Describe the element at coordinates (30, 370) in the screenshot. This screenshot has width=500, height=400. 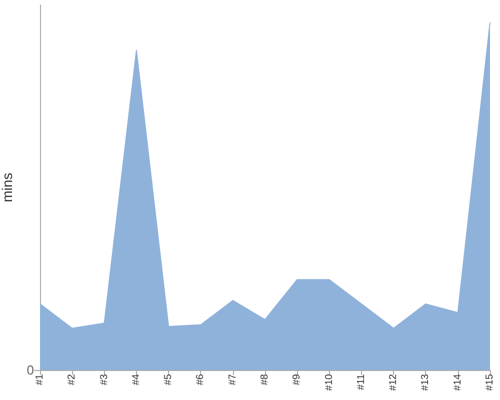
I see `text: 0` at that location.